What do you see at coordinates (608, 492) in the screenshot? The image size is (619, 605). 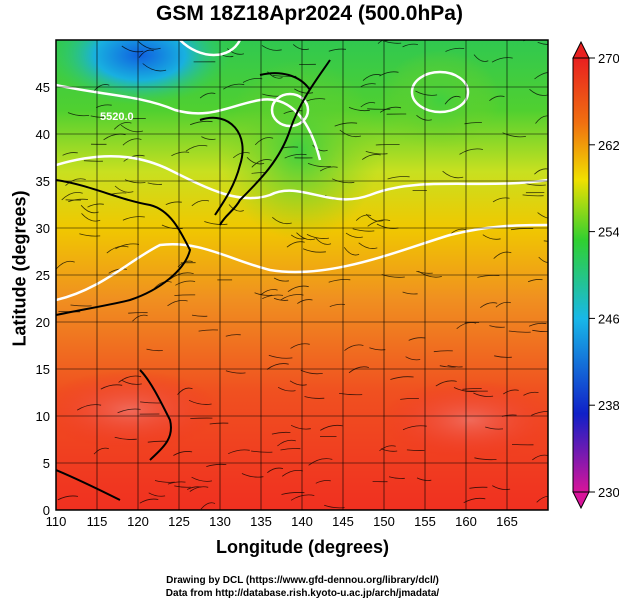 I see `colorbar-tick-label: 230` at bounding box center [608, 492].